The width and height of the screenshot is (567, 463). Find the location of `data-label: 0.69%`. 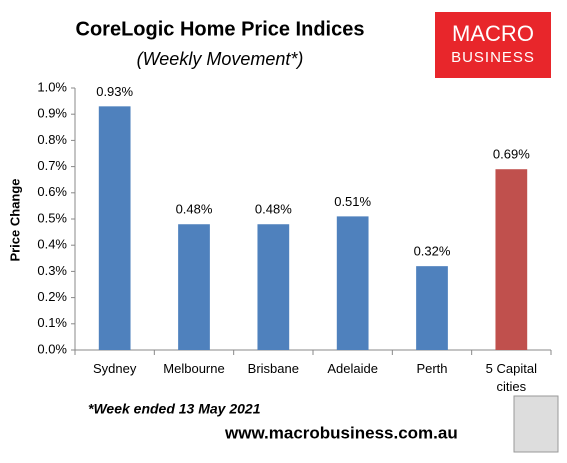

data-label: 0.69% is located at coordinates (511, 154).